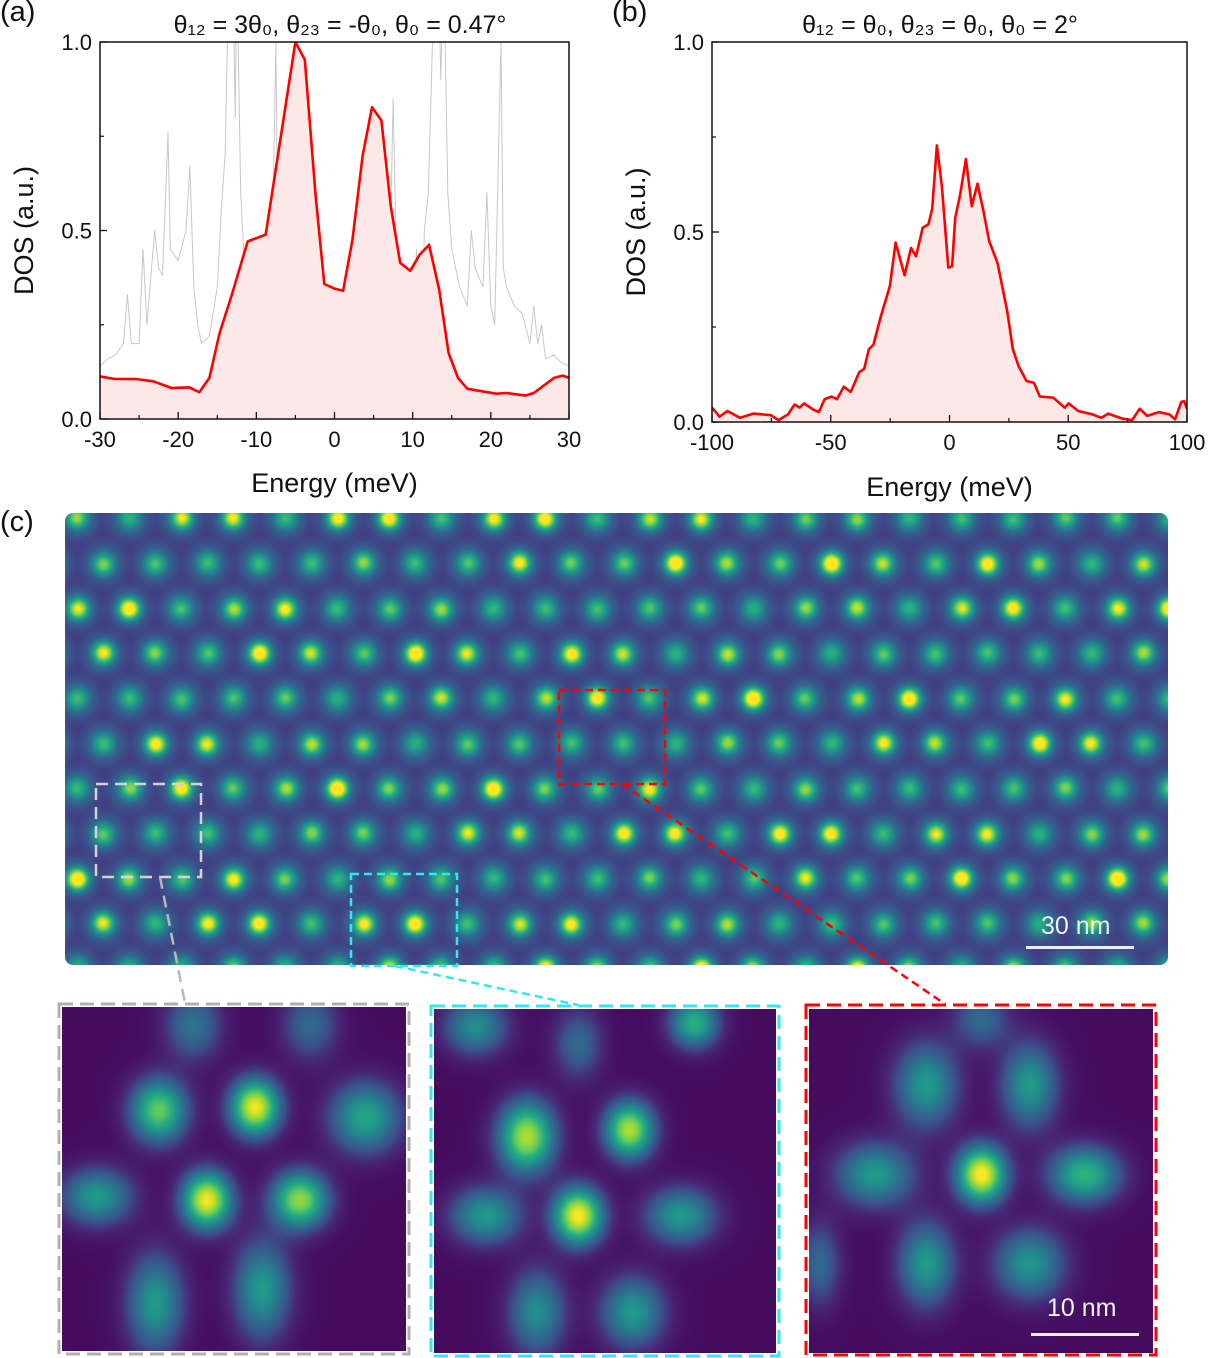 The image size is (1211, 1358). What do you see at coordinates (412, 439) in the screenshot?
I see `x-tick-label: 10` at bounding box center [412, 439].